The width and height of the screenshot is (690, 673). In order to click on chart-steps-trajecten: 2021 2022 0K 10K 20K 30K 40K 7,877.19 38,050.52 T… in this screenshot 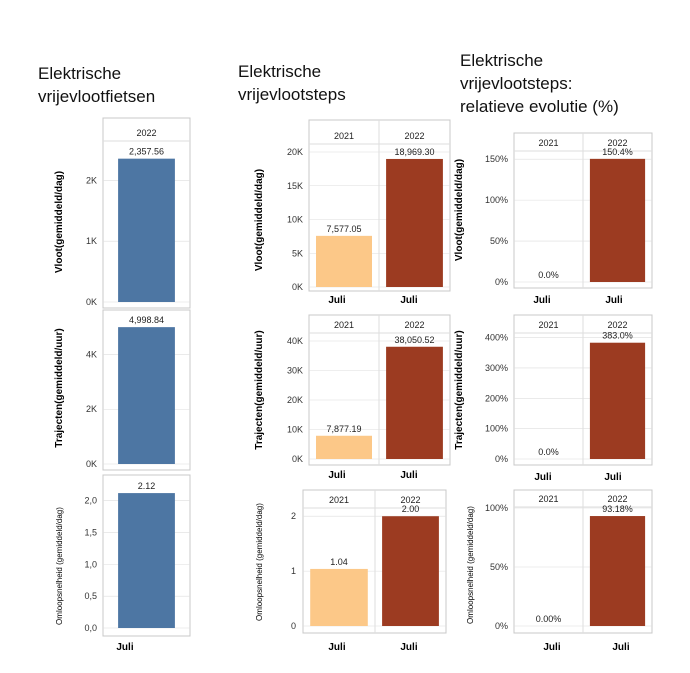, I will do `click(352, 397)`.